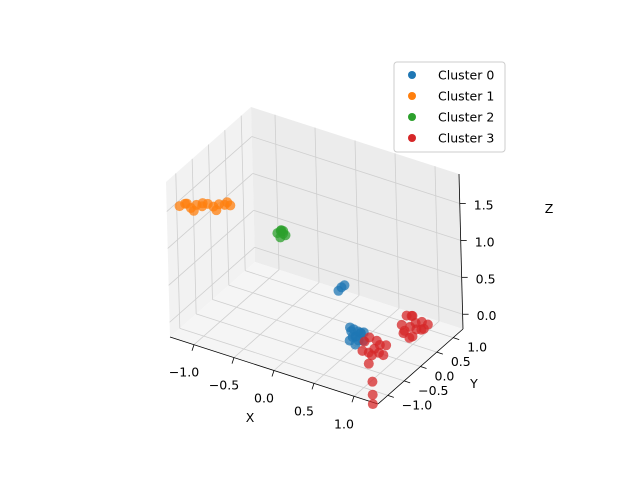  I want to click on x-tick-label: −1.0, so click(184, 372).